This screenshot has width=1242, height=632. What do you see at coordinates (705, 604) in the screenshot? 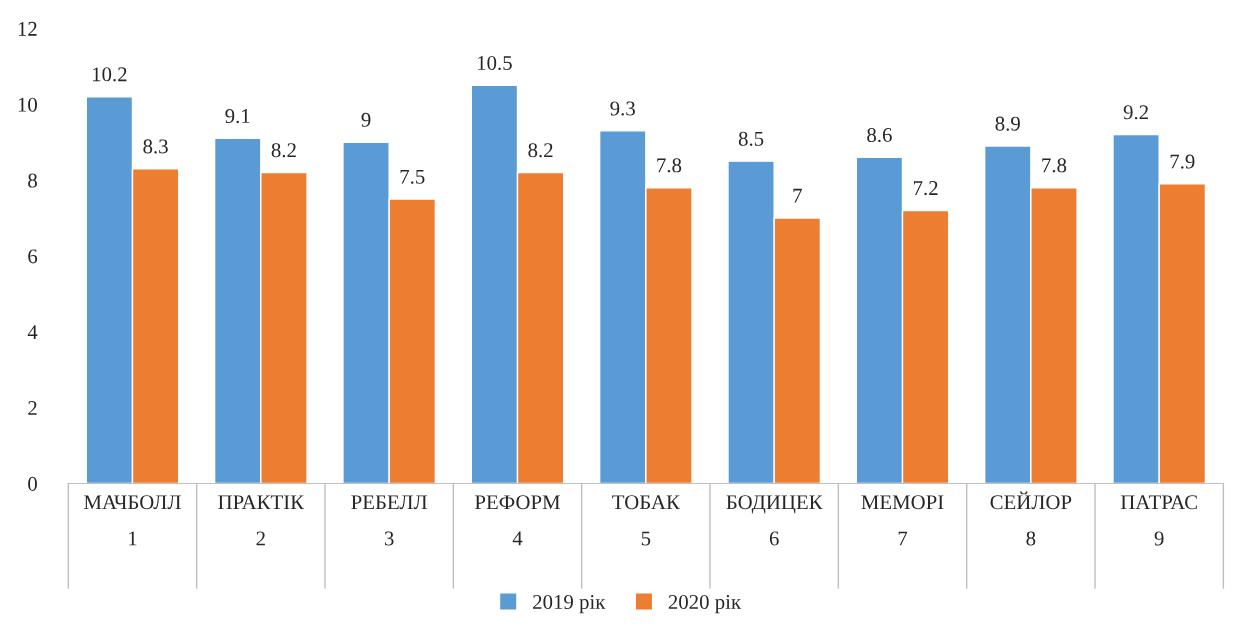
I see `legend-label: 2020 рік` at bounding box center [705, 604].